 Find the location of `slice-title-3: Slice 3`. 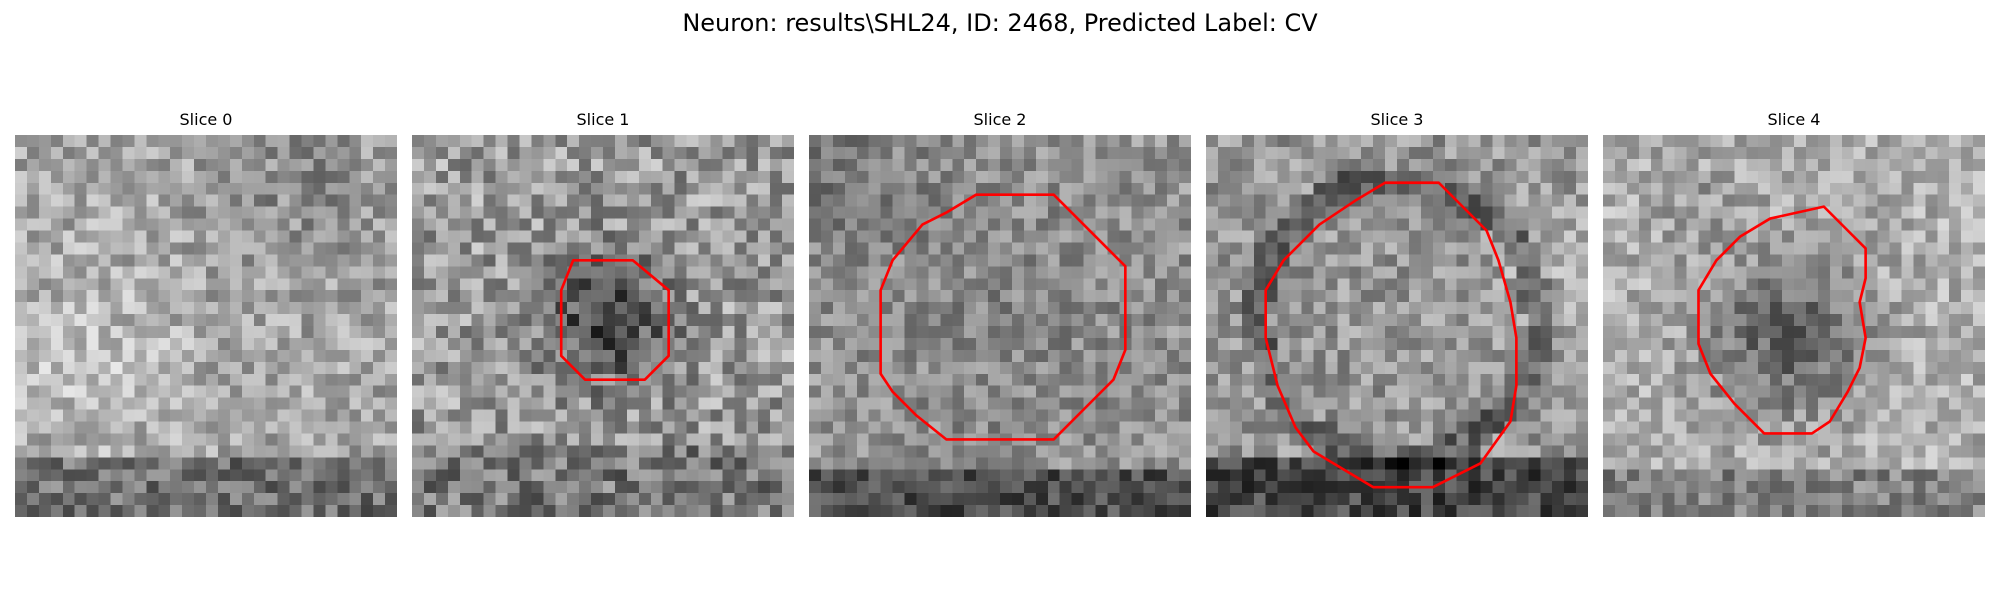

slice-title-3: Slice 3 is located at coordinates (1397, 120).